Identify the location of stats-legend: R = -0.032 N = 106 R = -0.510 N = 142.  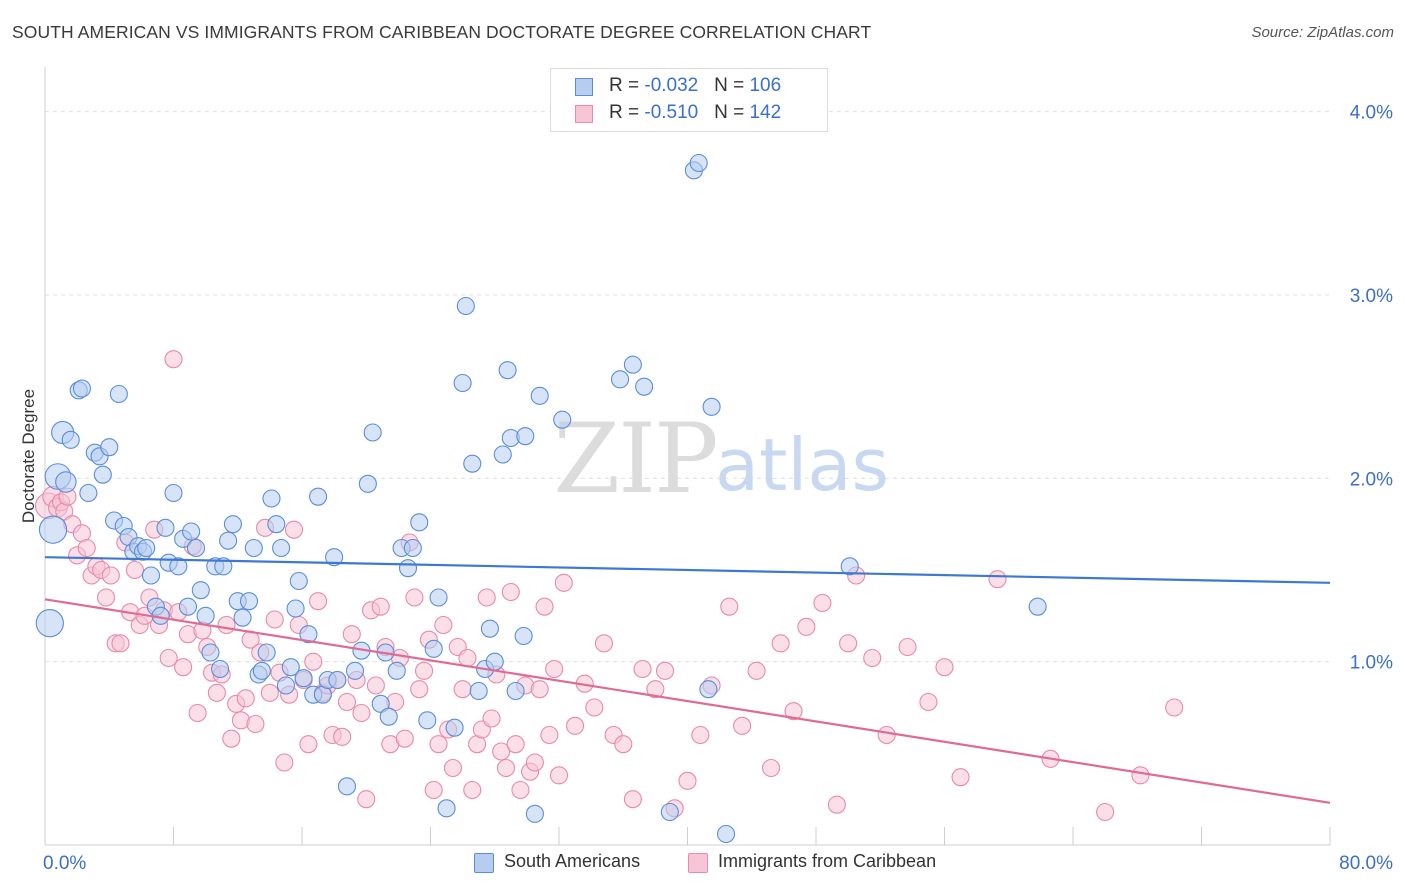
(689, 100).